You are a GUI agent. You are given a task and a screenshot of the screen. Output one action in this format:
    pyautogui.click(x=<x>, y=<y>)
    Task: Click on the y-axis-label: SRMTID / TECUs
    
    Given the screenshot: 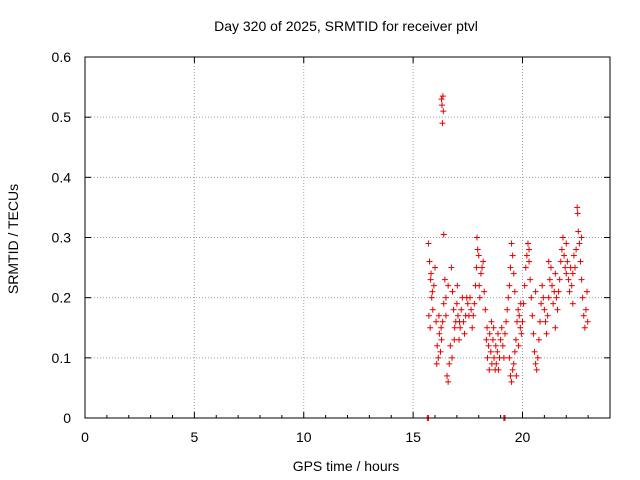 What is the action you would take?
    pyautogui.click(x=13, y=239)
    